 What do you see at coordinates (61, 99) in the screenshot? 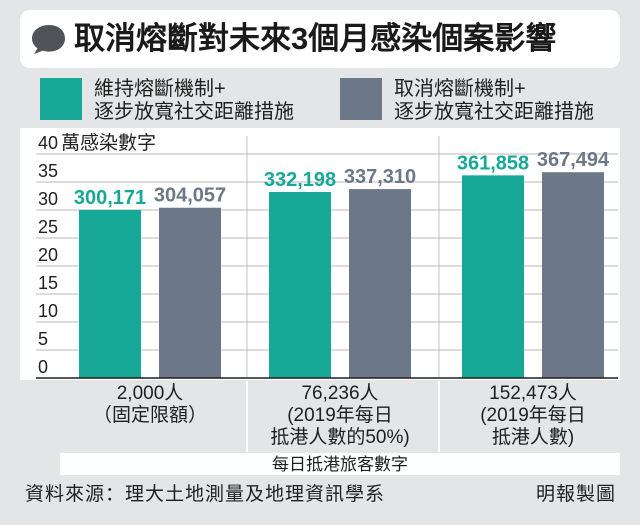
I see `legend-swatch-teal` at bounding box center [61, 99].